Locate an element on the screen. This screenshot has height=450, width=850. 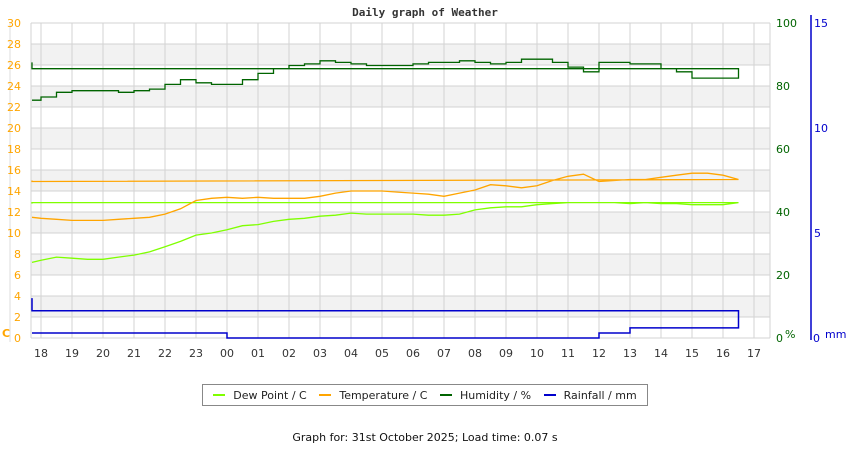
x-tick-label: 22 is located at coordinates (165, 353).